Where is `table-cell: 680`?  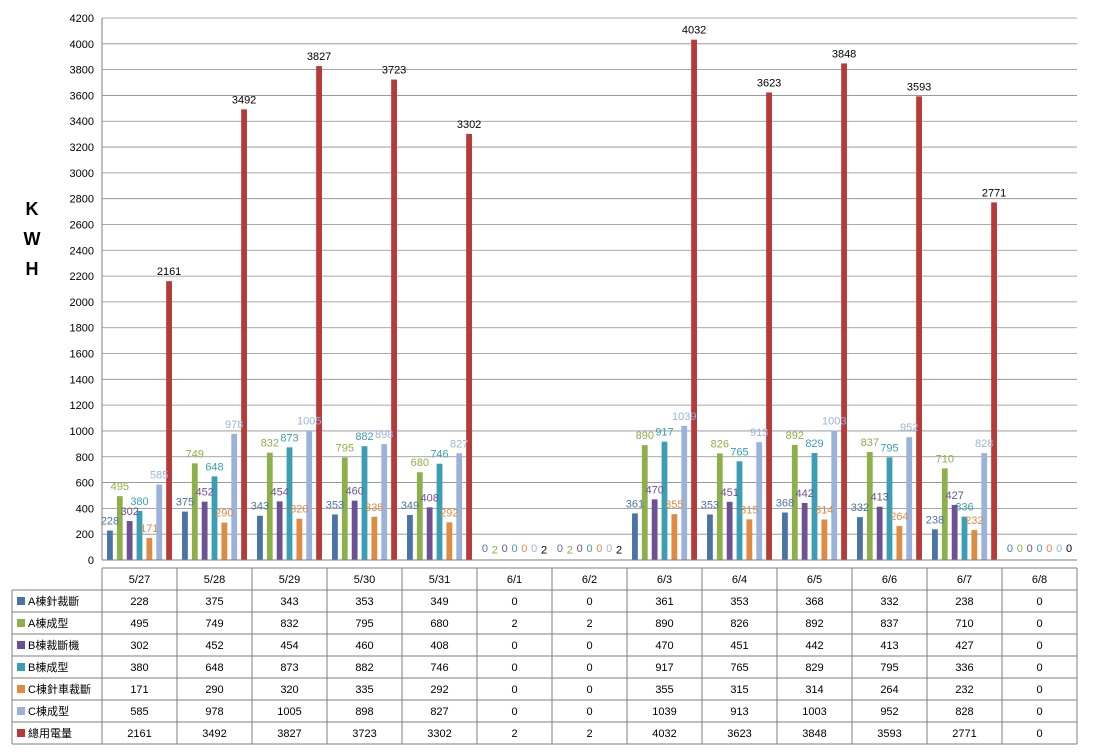 table-cell: 680 is located at coordinates (439, 624).